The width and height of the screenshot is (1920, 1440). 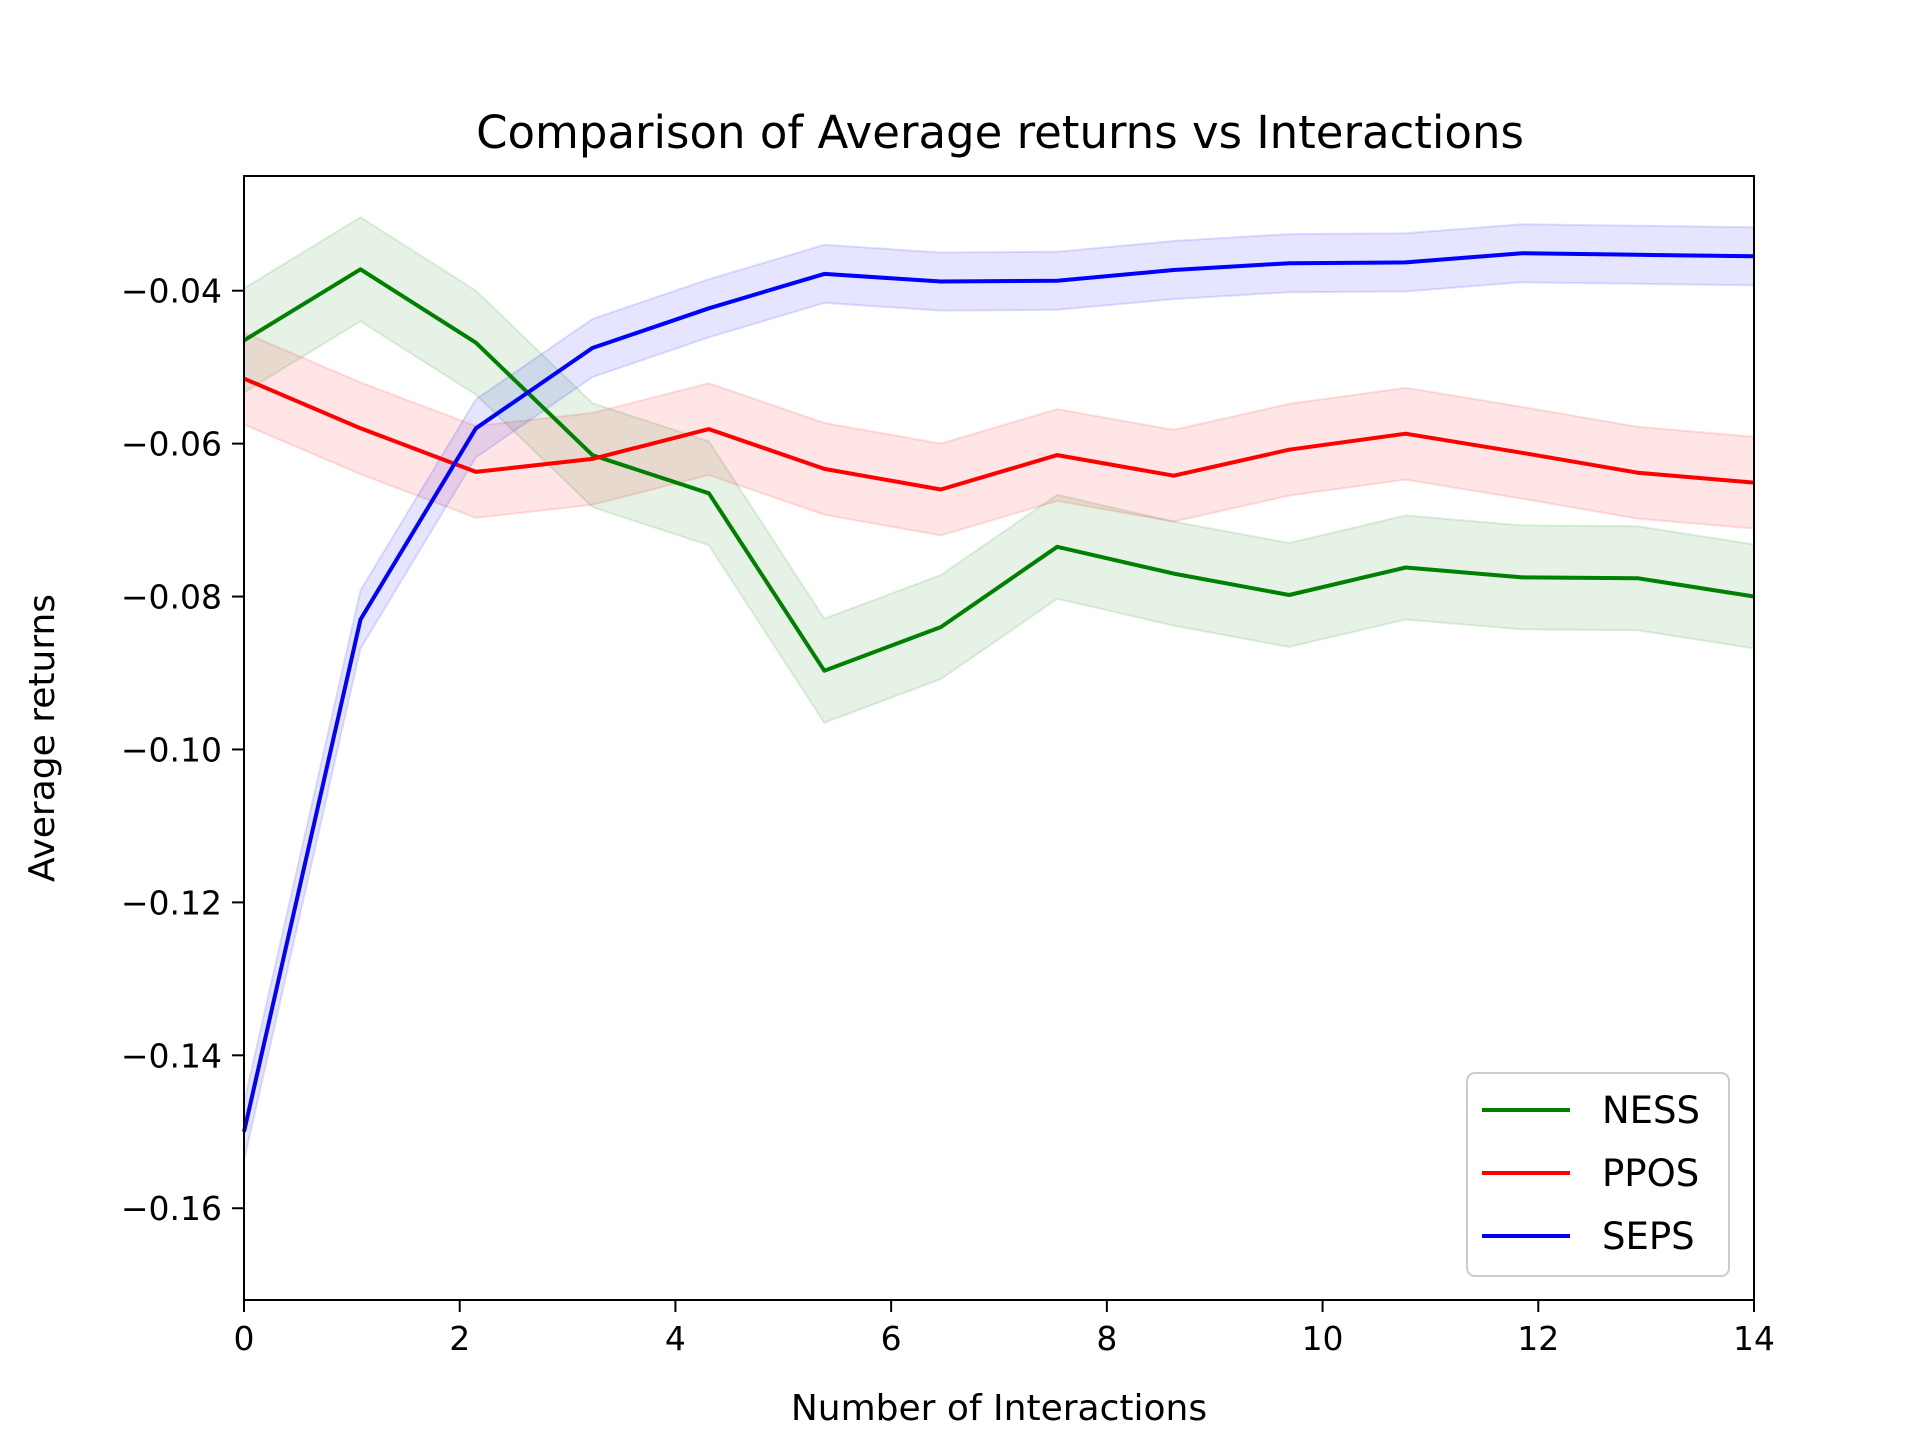 What do you see at coordinates (459, 1338) in the screenshot?
I see `x-tick-label: 2` at bounding box center [459, 1338].